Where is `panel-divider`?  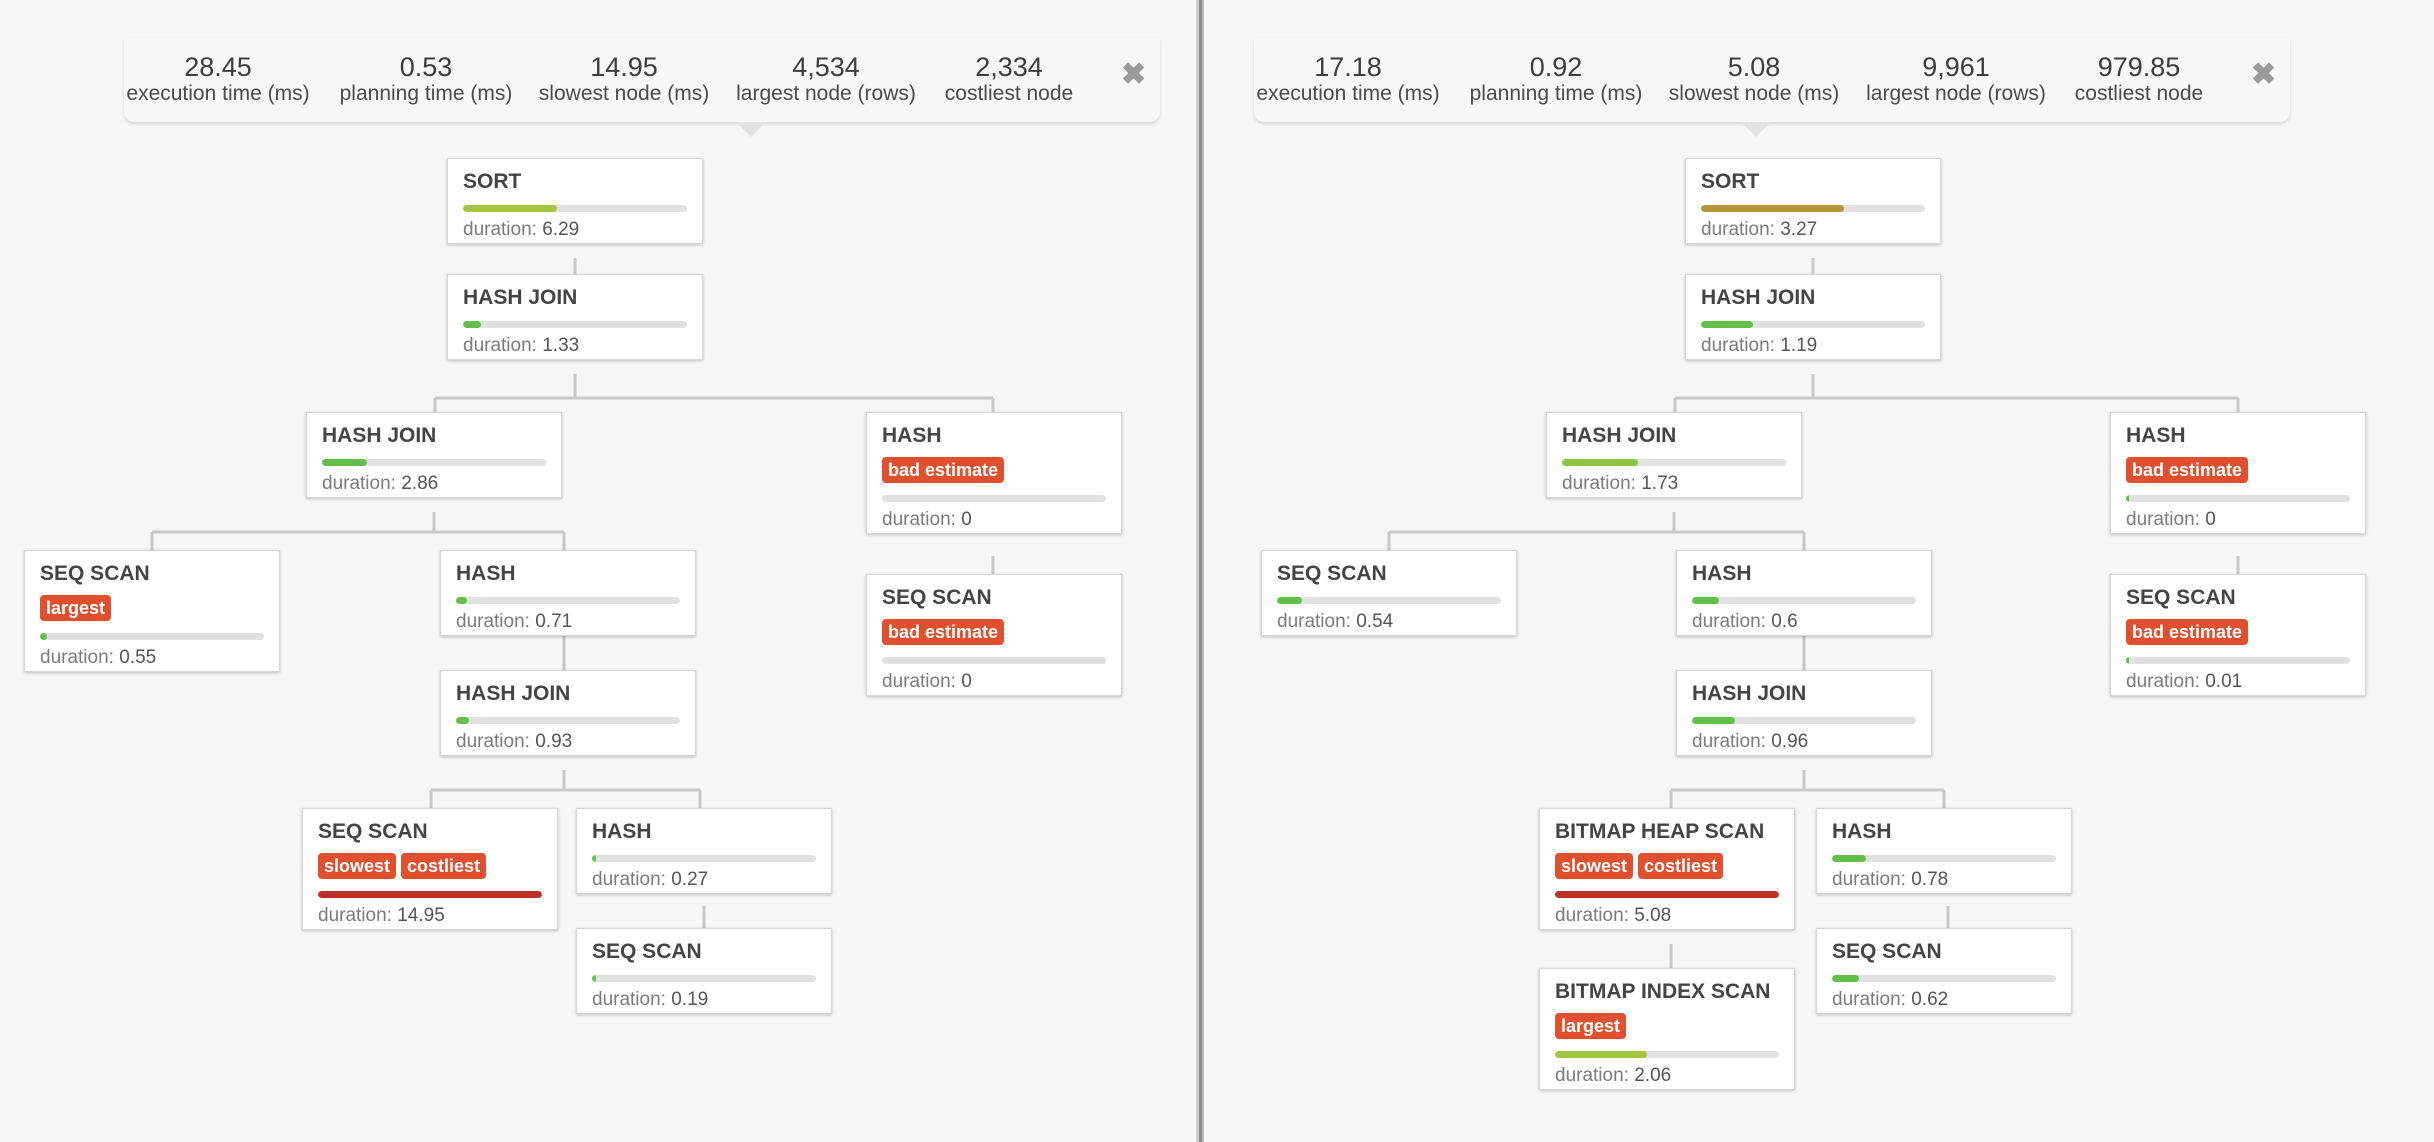 panel-divider is located at coordinates (1200, 571).